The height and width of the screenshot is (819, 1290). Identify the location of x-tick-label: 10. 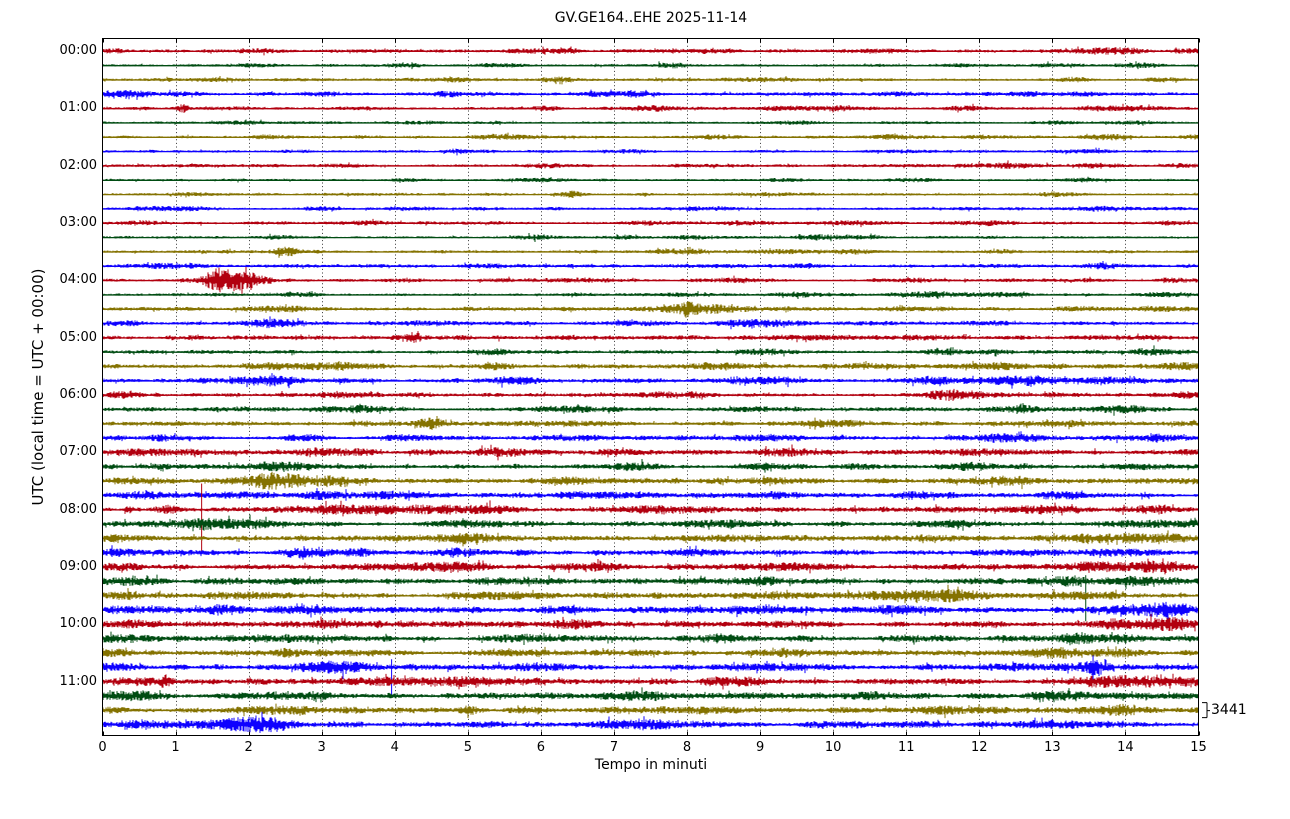
(833, 747).